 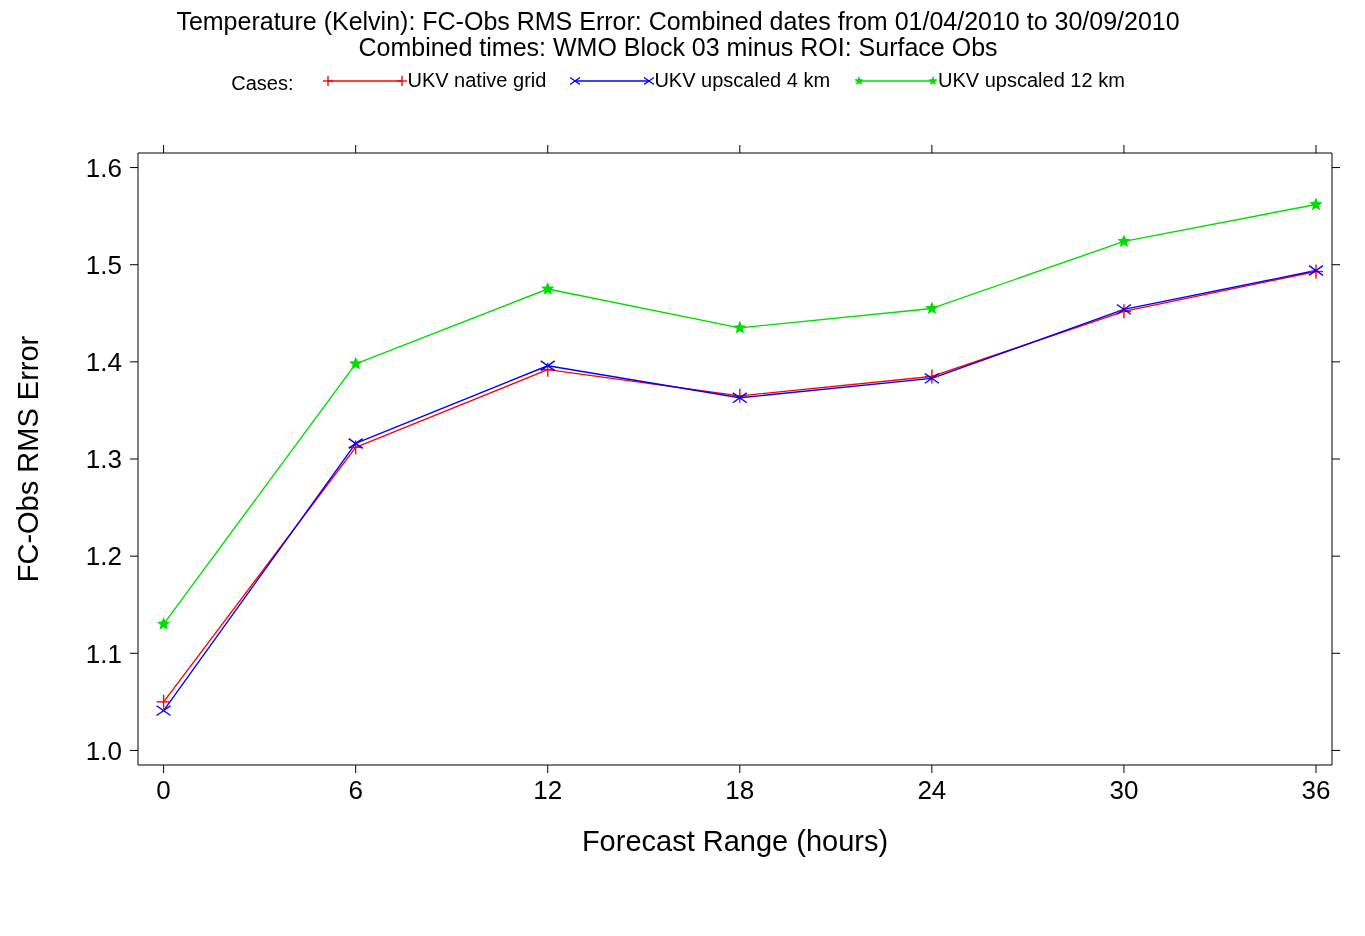 What do you see at coordinates (103, 459) in the screenshot?
I see `y-tick-label: 1.3` at bounding box center [103, 459].